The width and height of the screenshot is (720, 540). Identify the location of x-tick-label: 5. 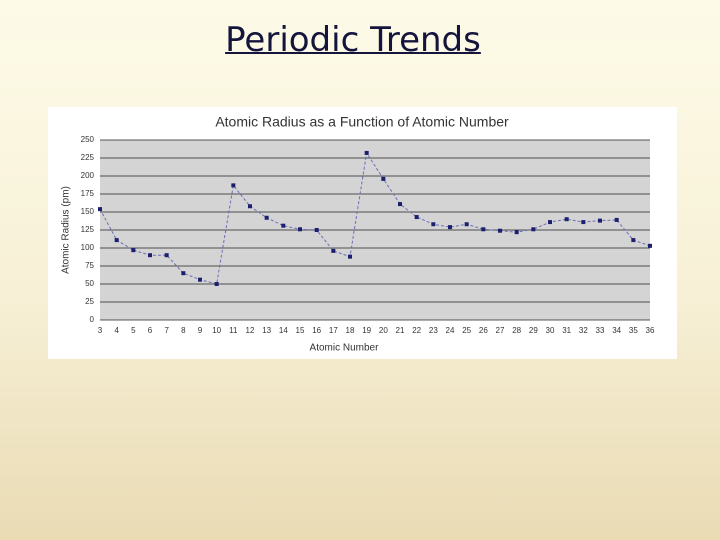
(133, 330).